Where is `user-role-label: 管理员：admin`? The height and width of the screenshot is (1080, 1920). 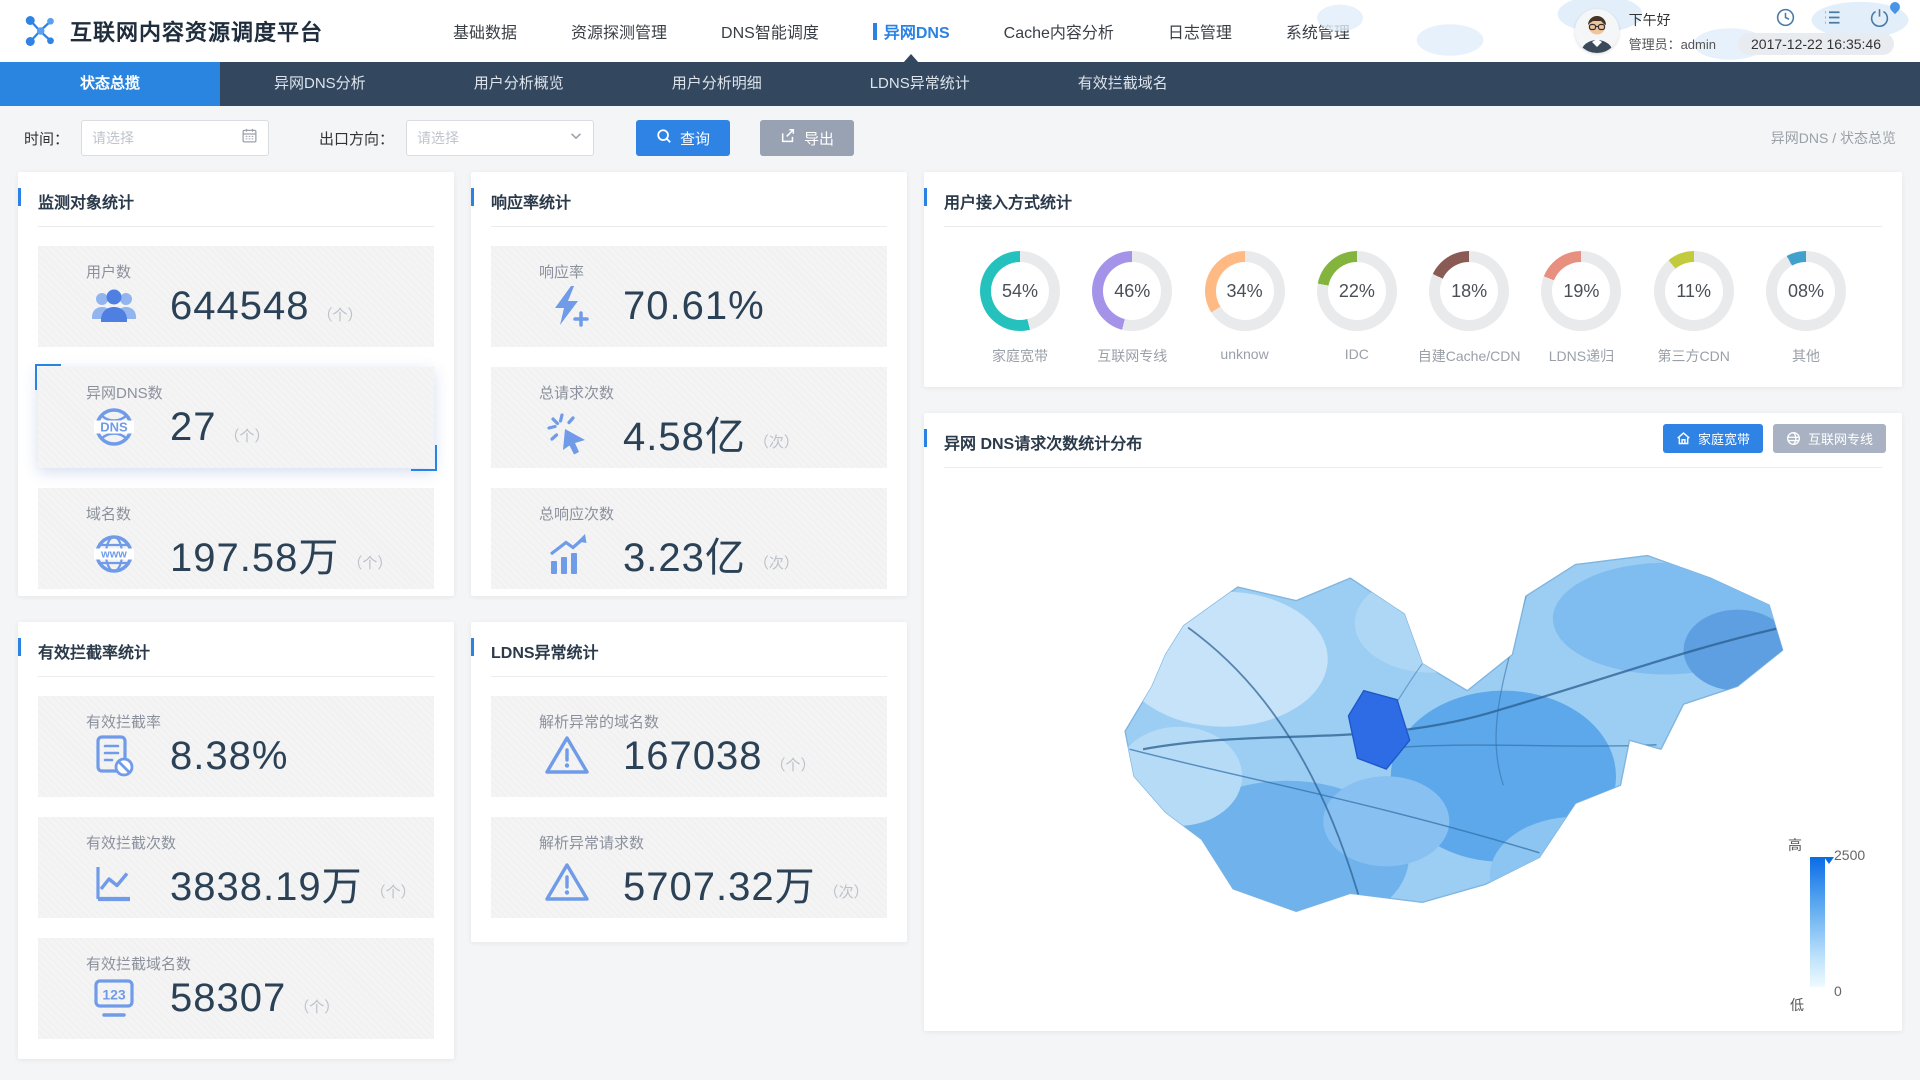 user-role-label: 管理员：admin is located at coordinates (1672, 44).